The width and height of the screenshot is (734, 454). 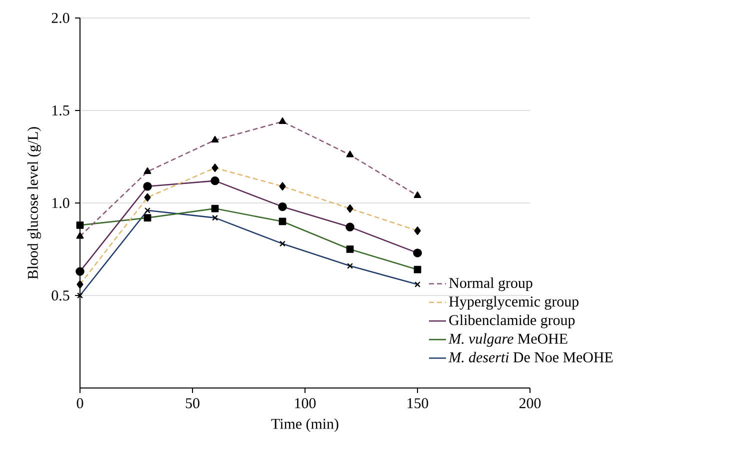 I want to click on x-tick-label: 150, so click(x=418, y=403).